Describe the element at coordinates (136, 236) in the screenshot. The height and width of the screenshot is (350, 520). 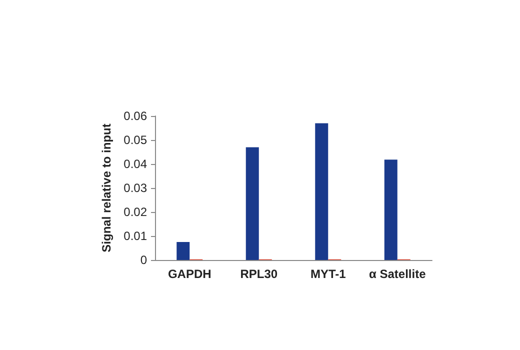
I see `y-tick-label: 0.01` at that location.